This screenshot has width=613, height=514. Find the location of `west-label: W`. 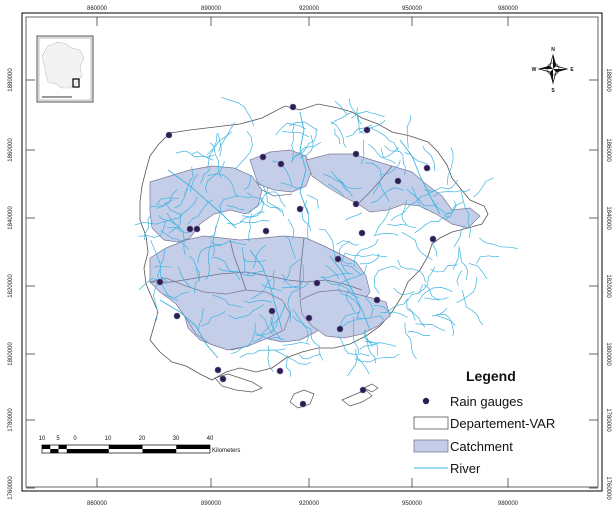

west-label: W is located at coordinates (534, 70).